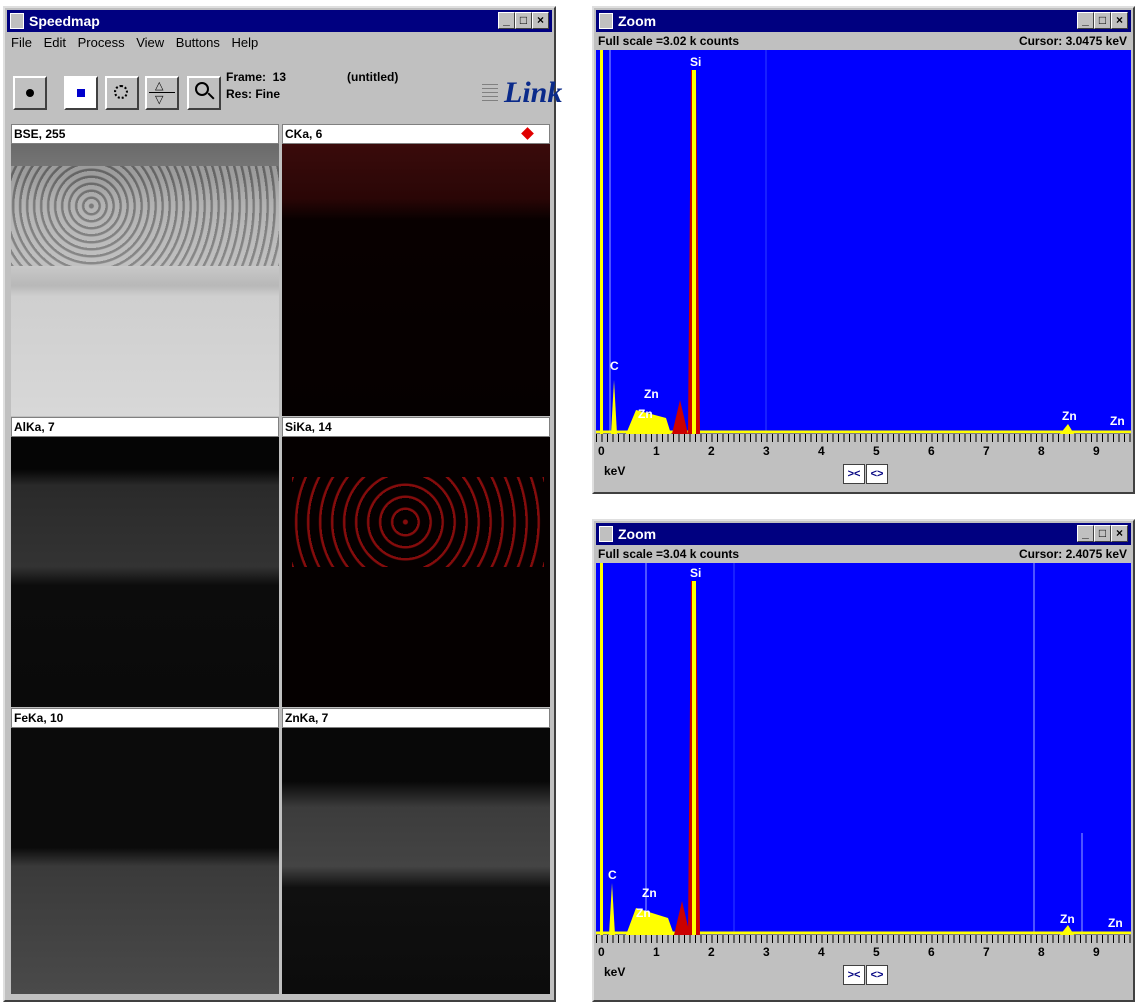  Describe the element at coordinates (1072, 554) in the screenshot. I see `cursor-readout: Cursor: 2.4075 keV` at that location.